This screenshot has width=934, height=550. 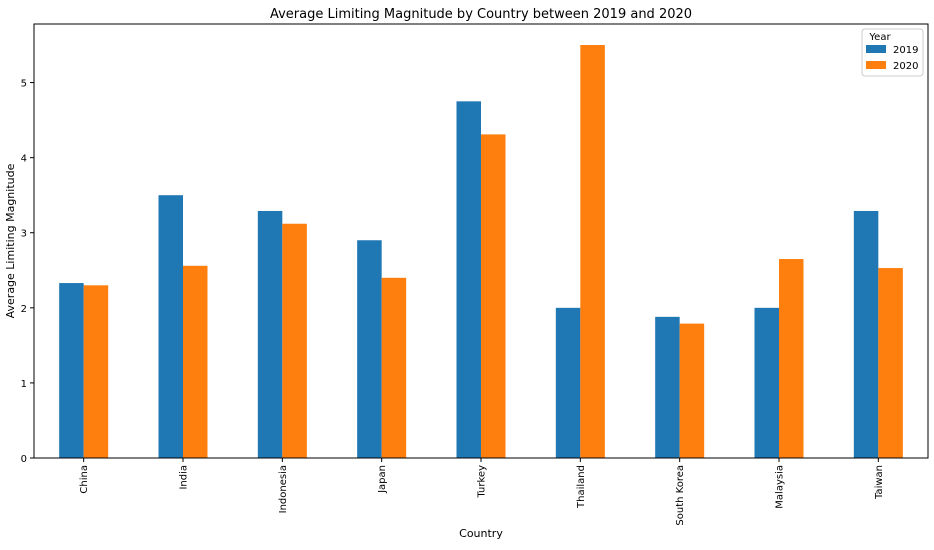 What do you see at coordinates (879, 482) in the screenshot?
I see `x-tick-label-taiwan: Taiwan` at bounding box center [879, 482].